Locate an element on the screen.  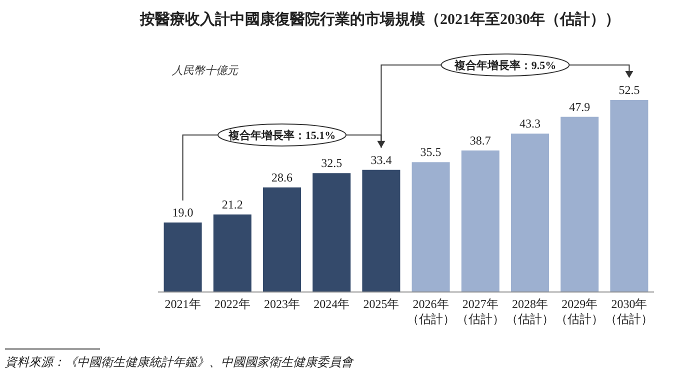
x-tick-label: 2027年（估計） is located at coordinates (480, 311).